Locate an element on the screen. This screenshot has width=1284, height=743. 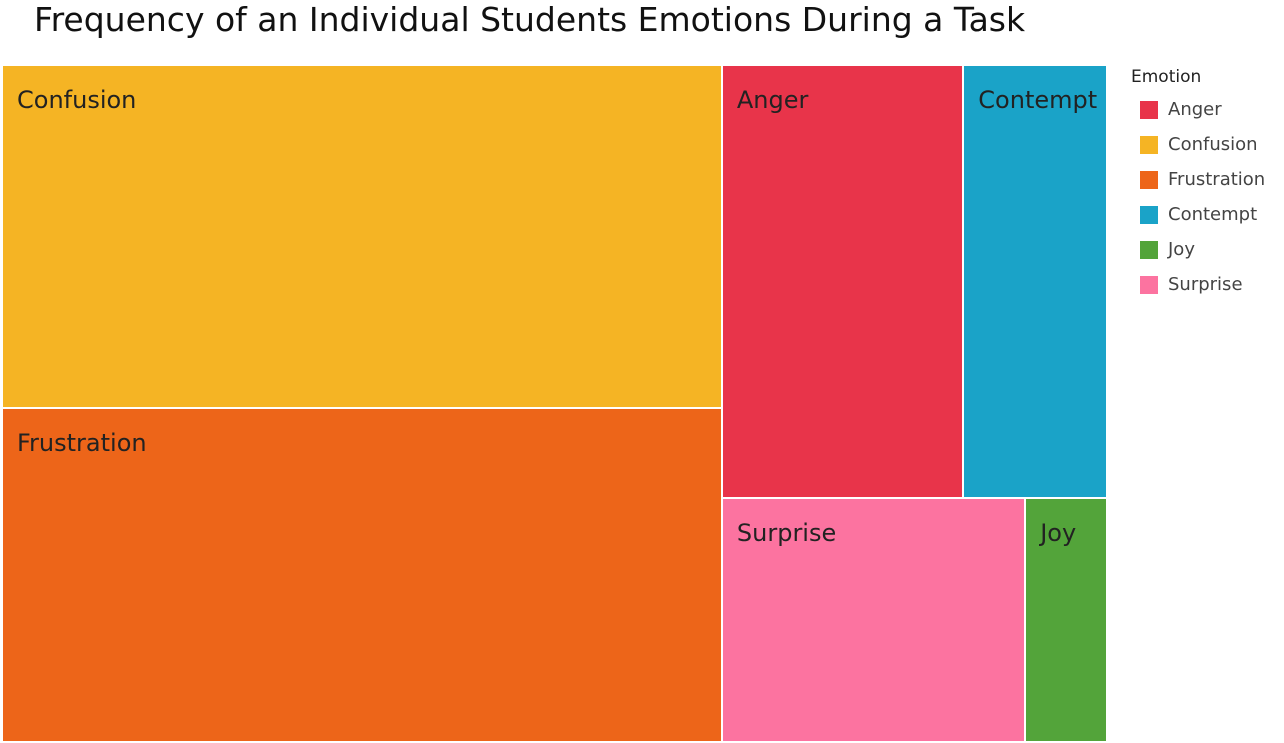
legend-item: Frustration is located at coordinates (1207, 179).